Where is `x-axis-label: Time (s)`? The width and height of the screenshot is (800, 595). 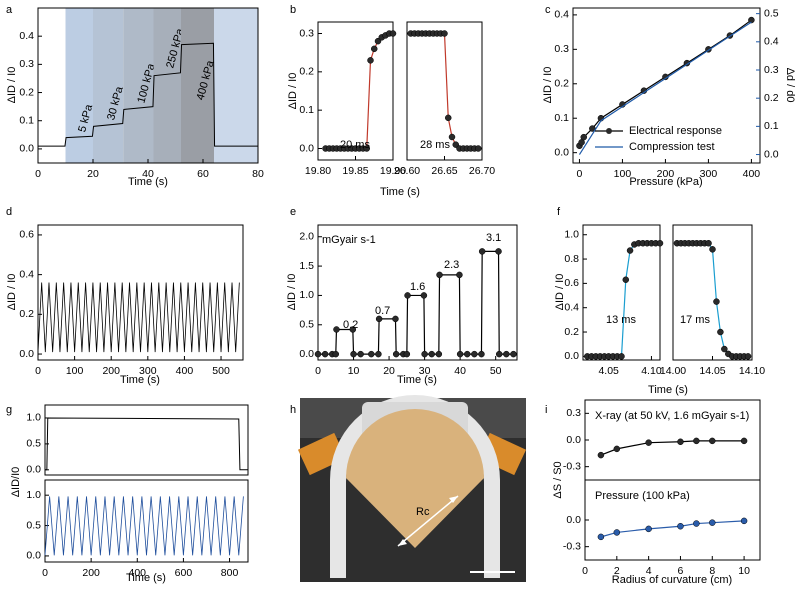
x-axis-label: Time (s) is located at coordinates (148, 182).